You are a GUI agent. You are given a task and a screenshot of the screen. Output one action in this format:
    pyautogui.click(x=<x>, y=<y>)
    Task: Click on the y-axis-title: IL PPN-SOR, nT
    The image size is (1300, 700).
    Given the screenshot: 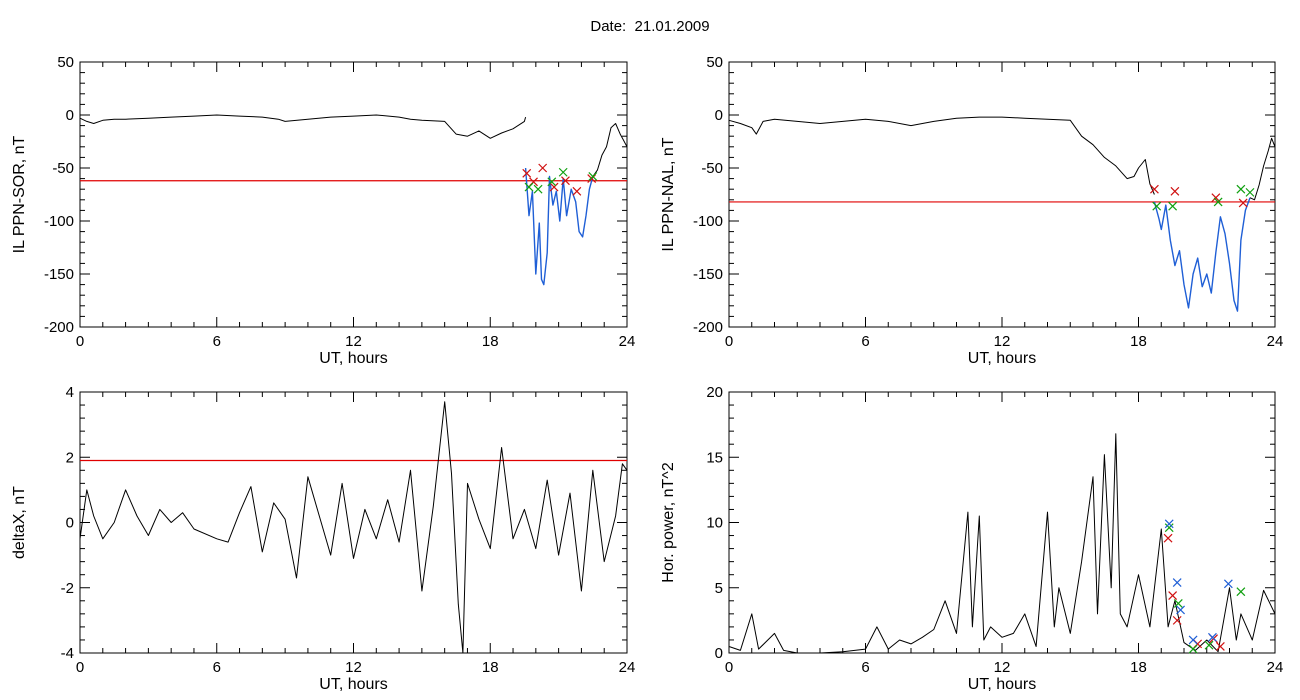 What is the action you would take?
    pyautogui.click(x=19, y=194)
    